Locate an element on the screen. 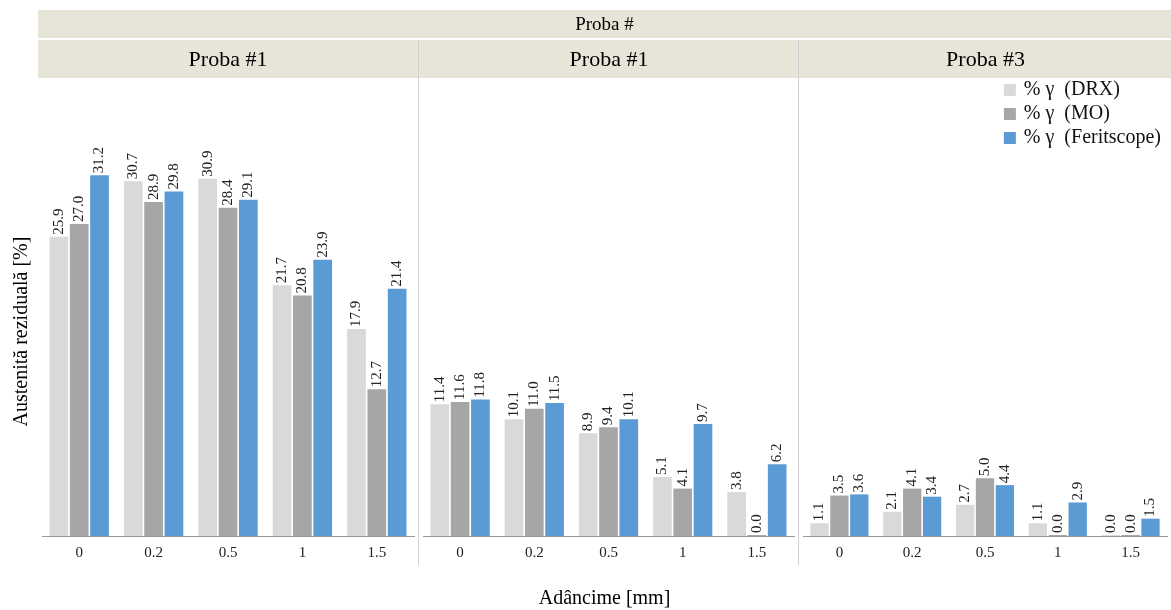 The width and height of the screenshot is (1171, 610). data-label: 30.7 is located at coordinates (132, 166).